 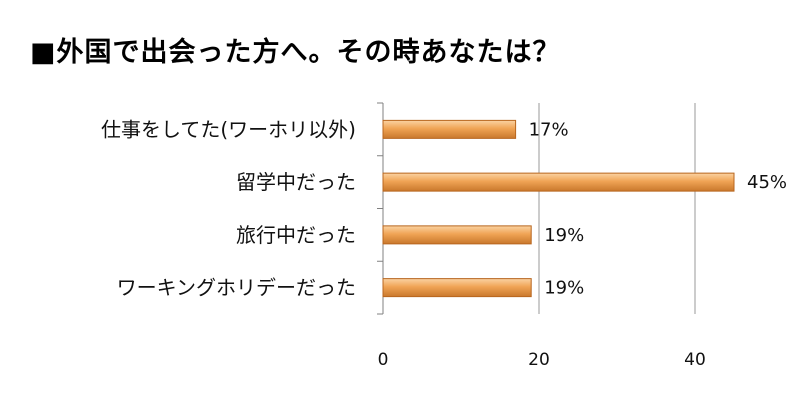 I want to click on x-tick-label-20: 20, so click(x=539, y=360).